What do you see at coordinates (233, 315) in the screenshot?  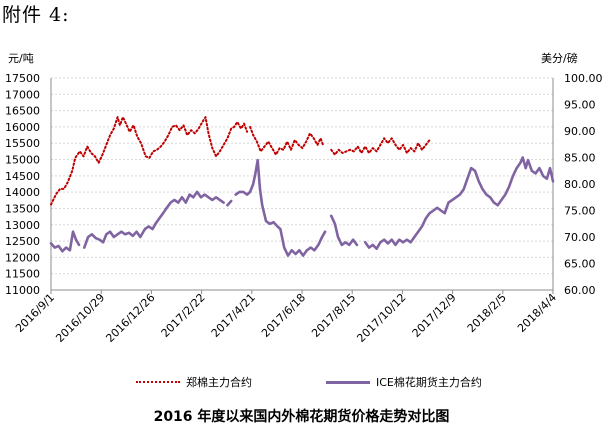 I see `x-tick-label: 2017/4/21` at bounding box center [233, 315].